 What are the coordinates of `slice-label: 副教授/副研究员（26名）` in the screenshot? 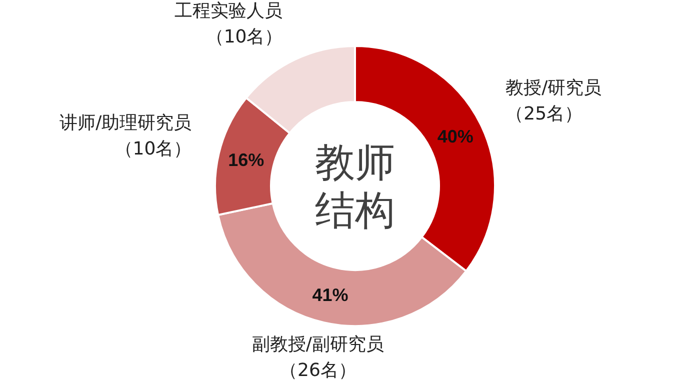 It's located at (318, 357).